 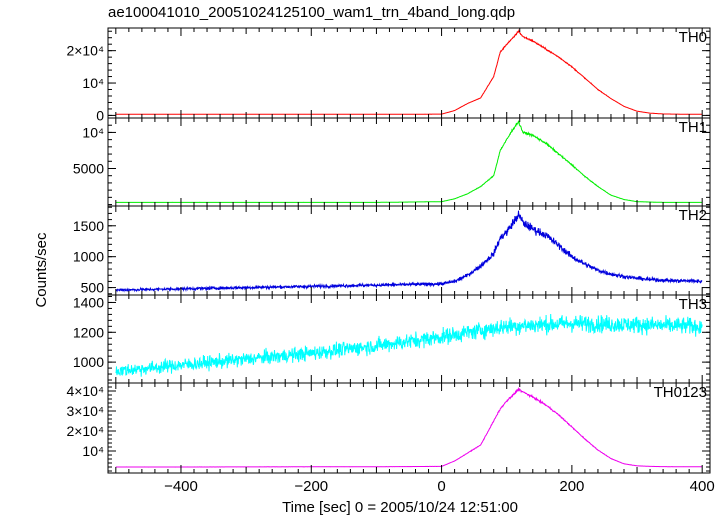 What do you see at coordinates (441, 486) in the screenshot?
I see `x-tick-label: 0` at bounding box center [441, 486].